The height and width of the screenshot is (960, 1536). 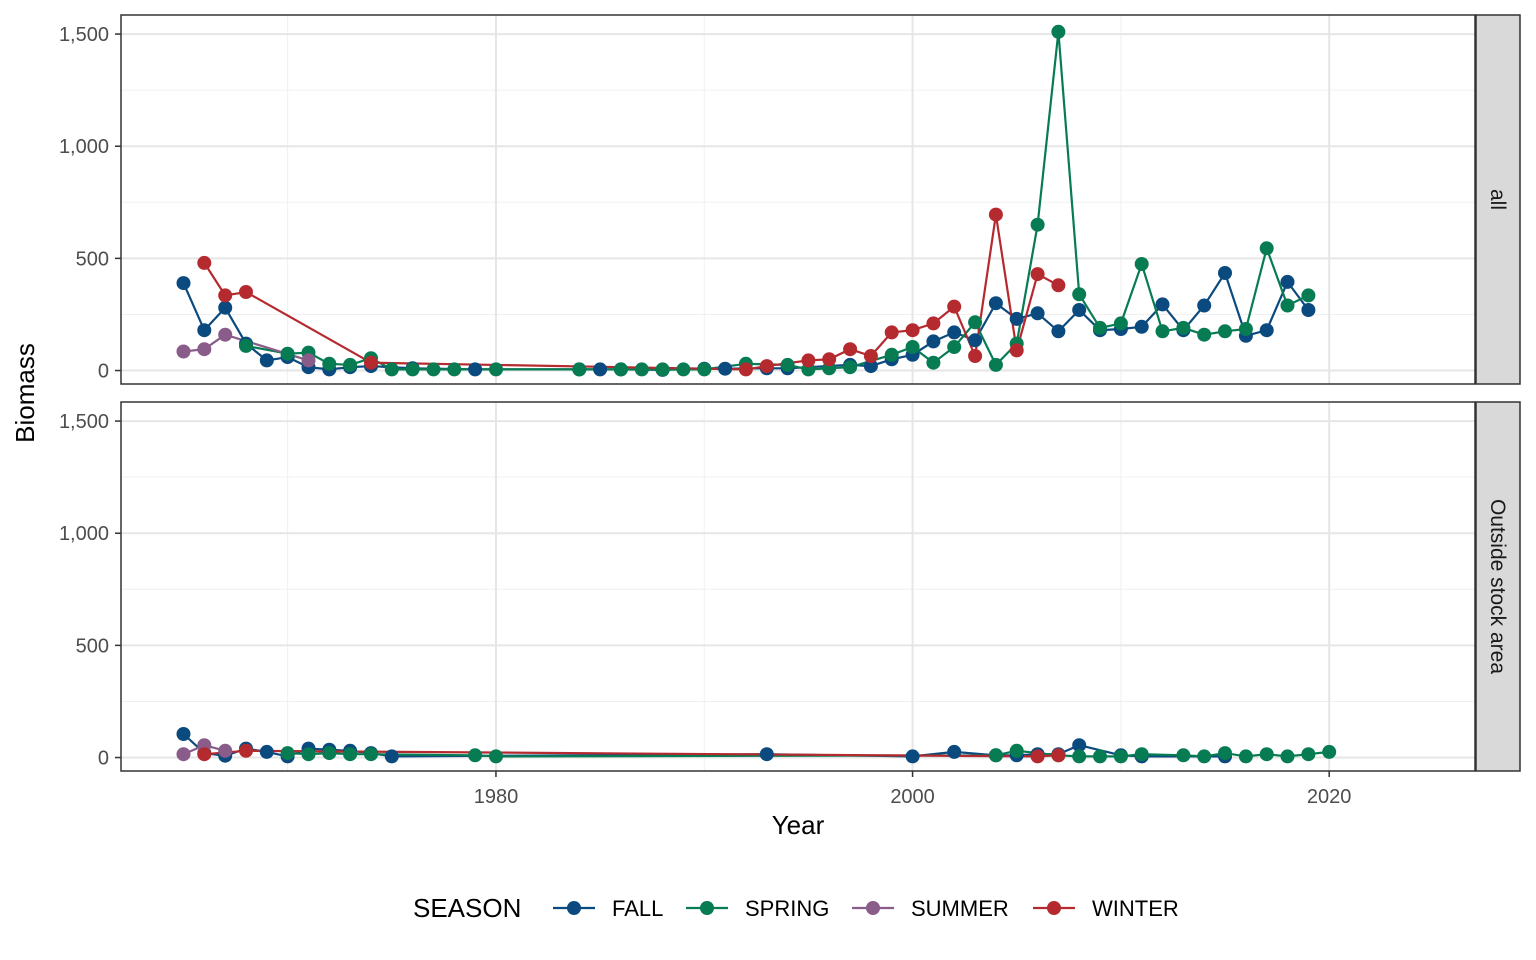 What do you see at coordinates (912, 797) in the screenshot?
I see `x-tick-label: 2000` at bounding box center [912, 797].